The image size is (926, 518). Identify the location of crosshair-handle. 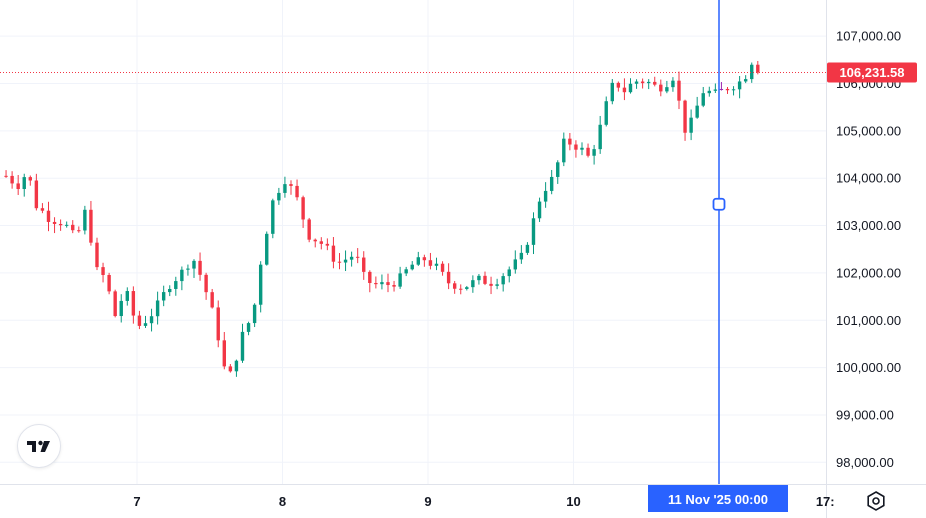
(719, 204).